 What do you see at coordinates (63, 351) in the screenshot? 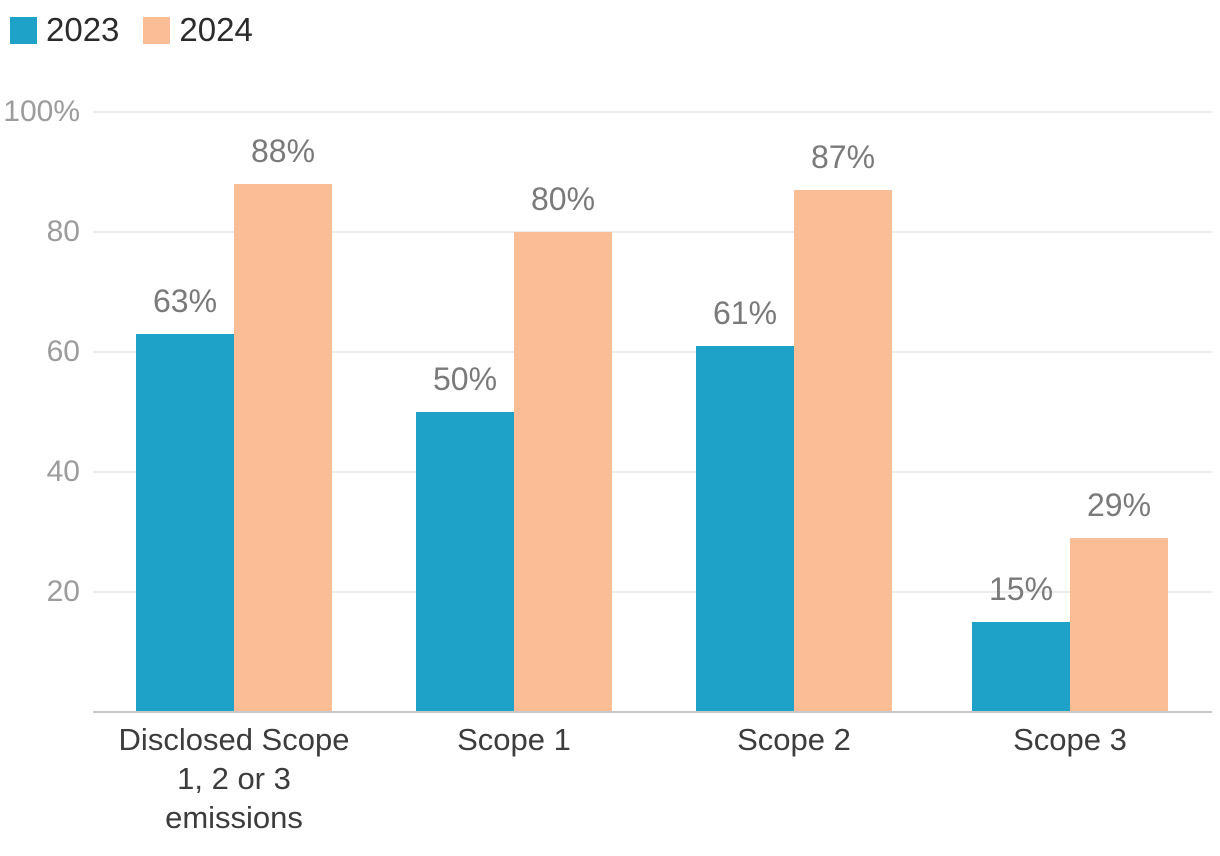
I see `y-axis-label-60: 60` at bounding box center [63, 351].